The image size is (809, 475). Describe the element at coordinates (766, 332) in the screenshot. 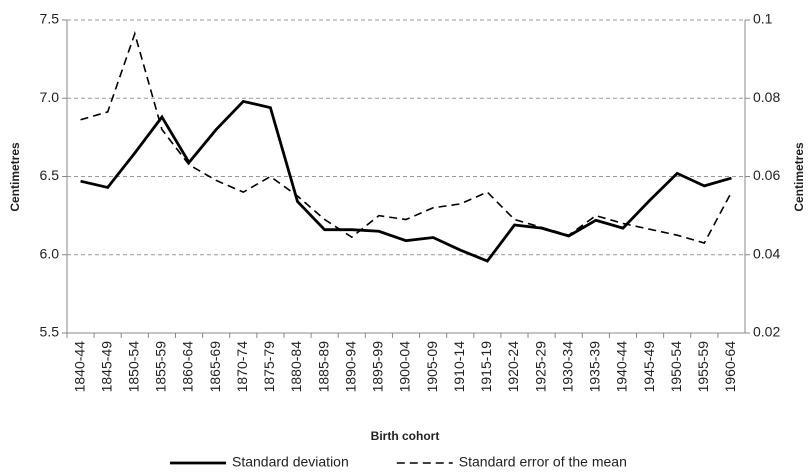

I see `y2-tick-label: 0.02` at that location.